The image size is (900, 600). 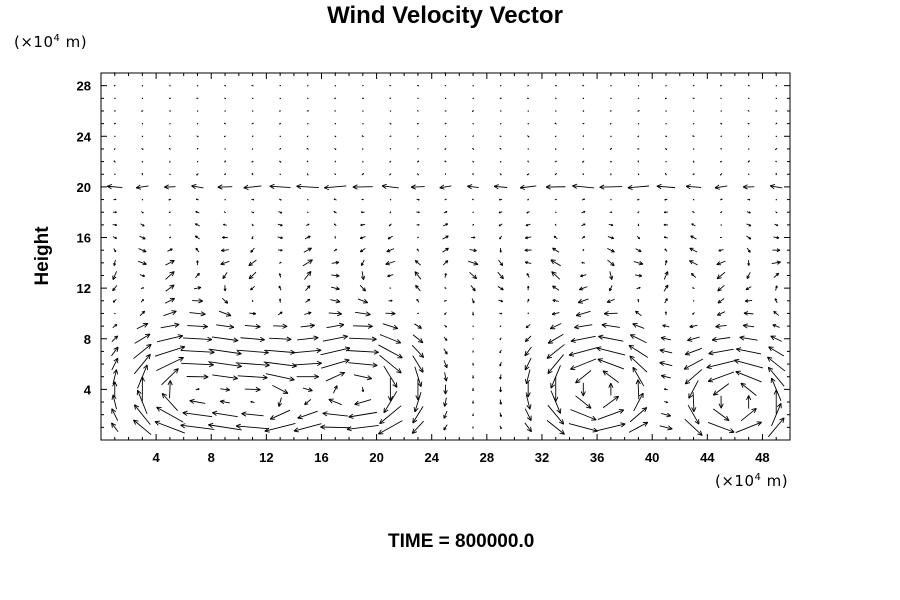 I want to click on x-tick-label: 12, so click(x=266, y=457).